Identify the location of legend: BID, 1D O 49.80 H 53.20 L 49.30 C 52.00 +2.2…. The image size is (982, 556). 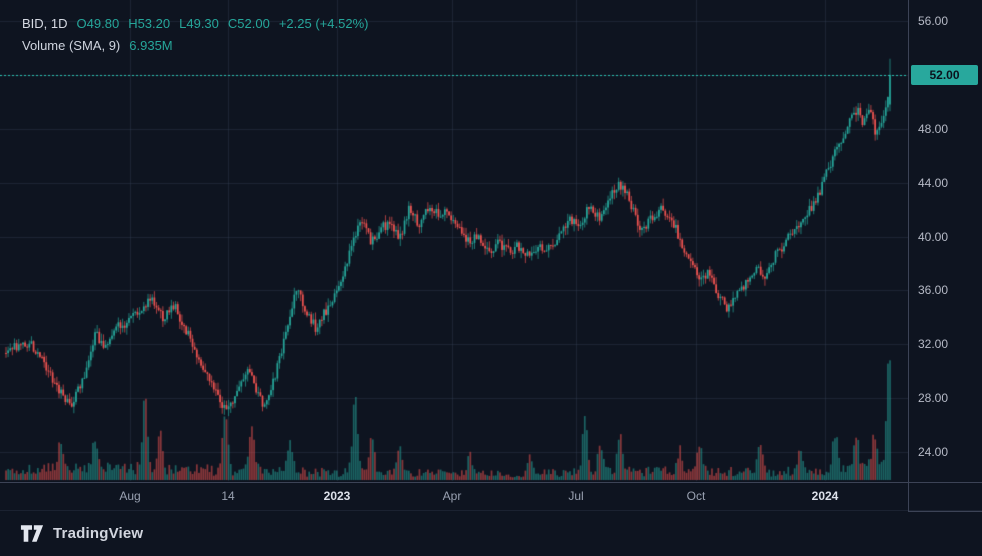
(195, 34).